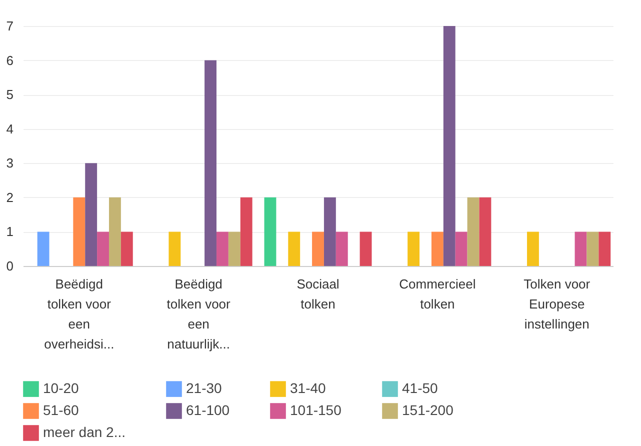  Describe the element at coordinates (10, 26) in the screenshot. I see `y-tick-label: 7` at that location.